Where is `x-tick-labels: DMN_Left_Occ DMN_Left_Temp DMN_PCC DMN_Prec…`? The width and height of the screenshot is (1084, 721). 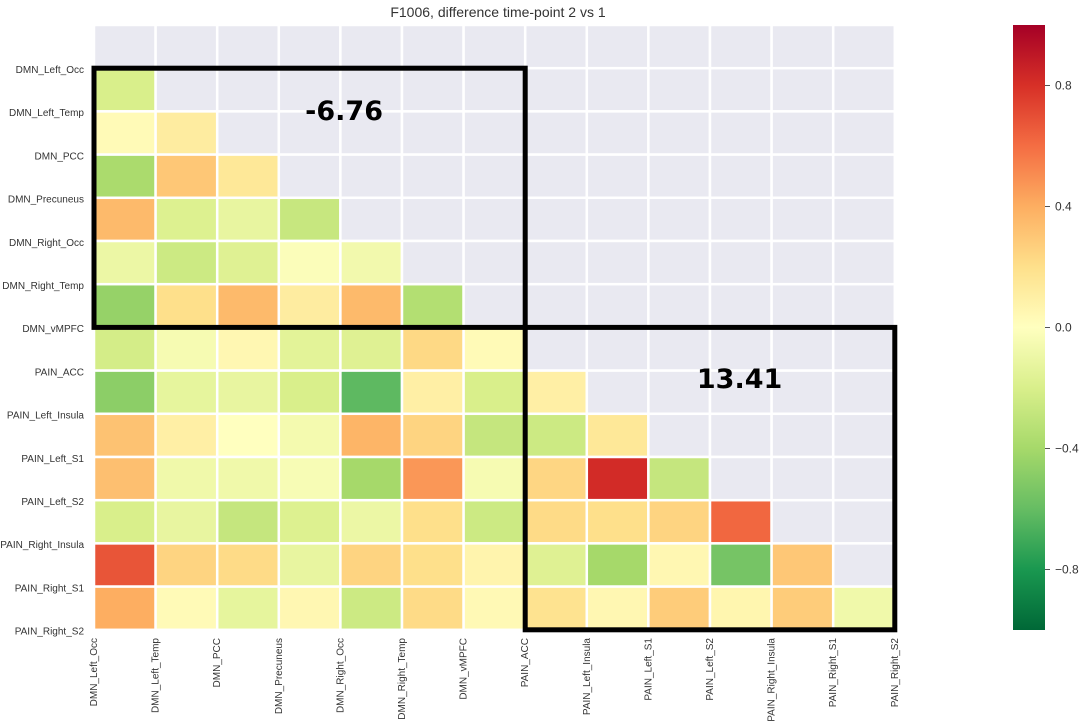 x-tick-labels: DMN_Left_Occ DMN_Left_Temp DMN_PCC DMN_Prec… is located at coordinates (495, 679).